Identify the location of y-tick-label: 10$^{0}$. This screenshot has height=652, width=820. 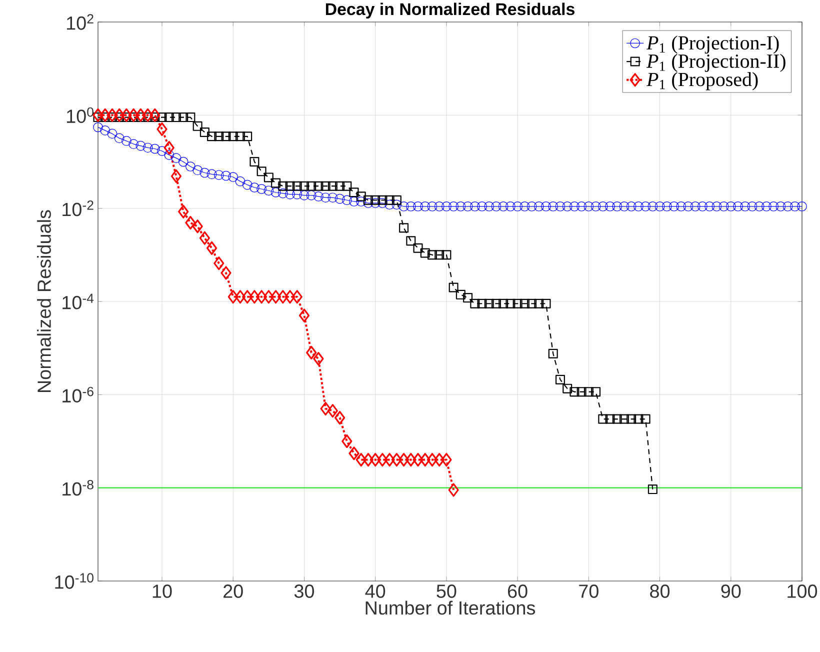
(80, 115).